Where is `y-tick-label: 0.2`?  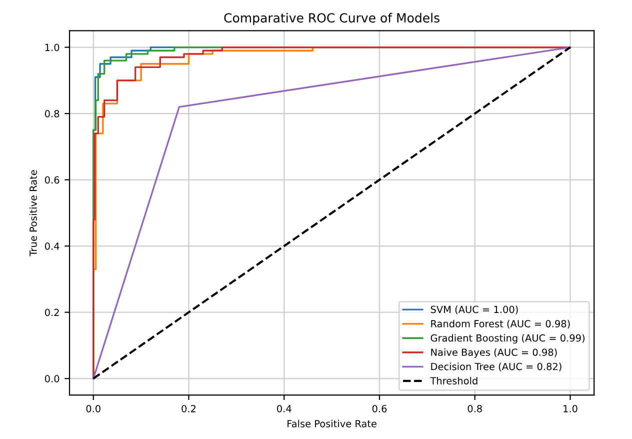 y-tick-label: 0.2 is located at coordinates (51, 312).